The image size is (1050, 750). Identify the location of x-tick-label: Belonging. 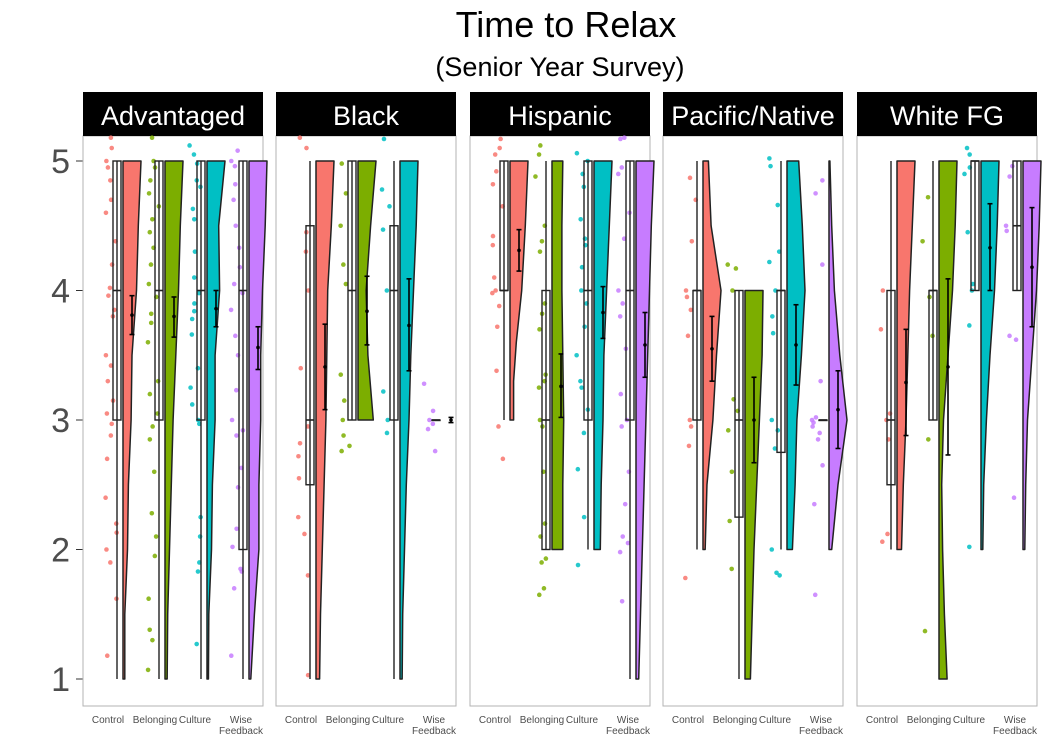
(348, 720).